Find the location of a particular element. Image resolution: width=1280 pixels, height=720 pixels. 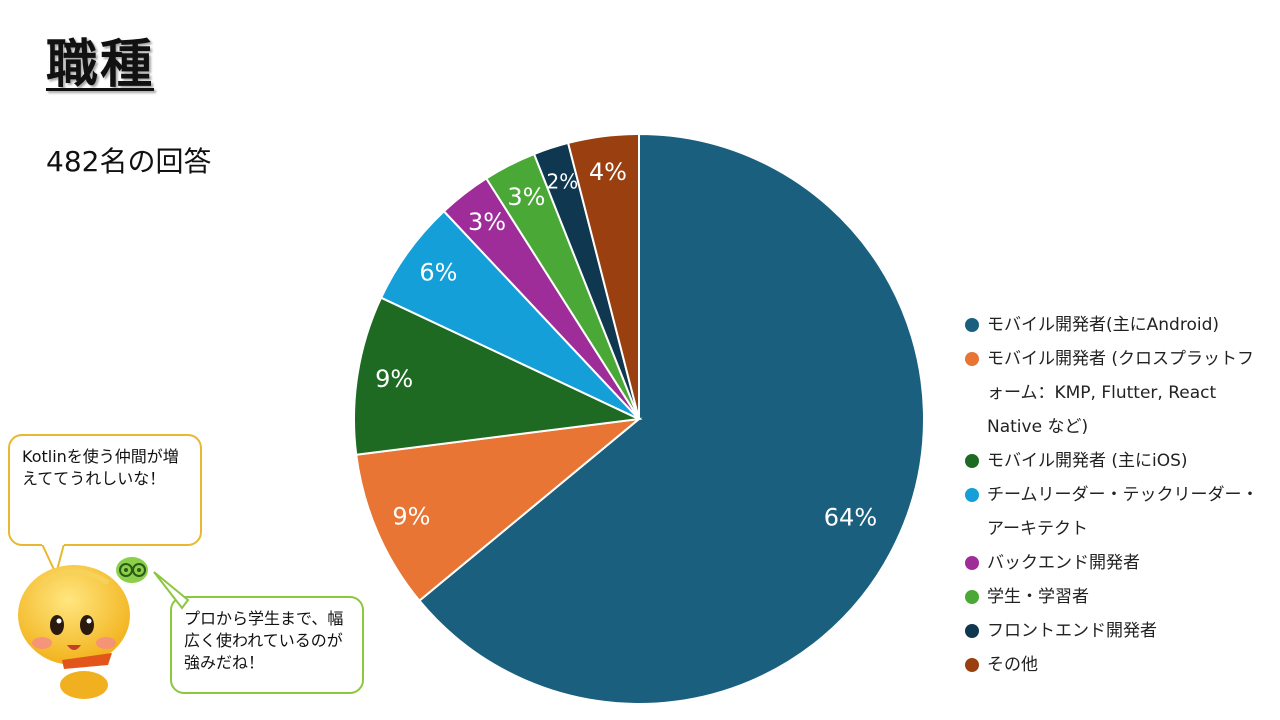

slice-data-label: 4% is located at coordinates (608, 172).